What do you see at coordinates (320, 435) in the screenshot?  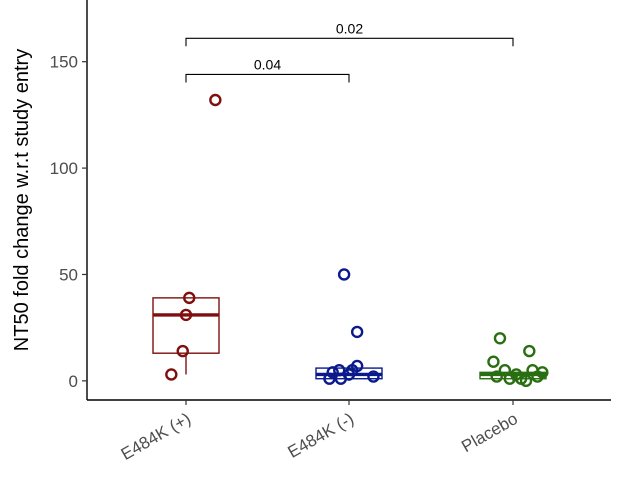 I see `x-tick-label: E484K (-)` at bounding box center [320, 435].